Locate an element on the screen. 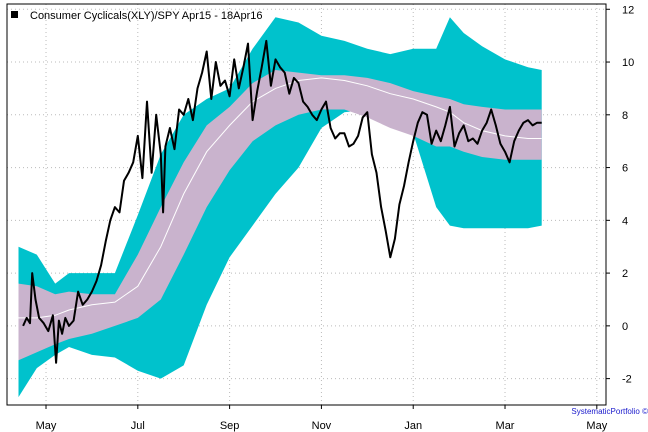 The height and width of the screenshot is (432, 648). x-tick-label: Jul is located at coordinates (138, 426).